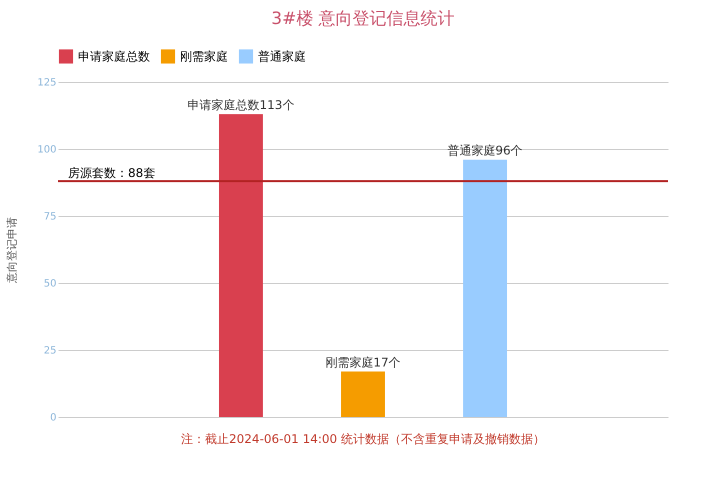 The image size is (718, 503). Describe the element at coordinates (50, 217) in the screenshot. I see `y-tick-label: 75` at that location.